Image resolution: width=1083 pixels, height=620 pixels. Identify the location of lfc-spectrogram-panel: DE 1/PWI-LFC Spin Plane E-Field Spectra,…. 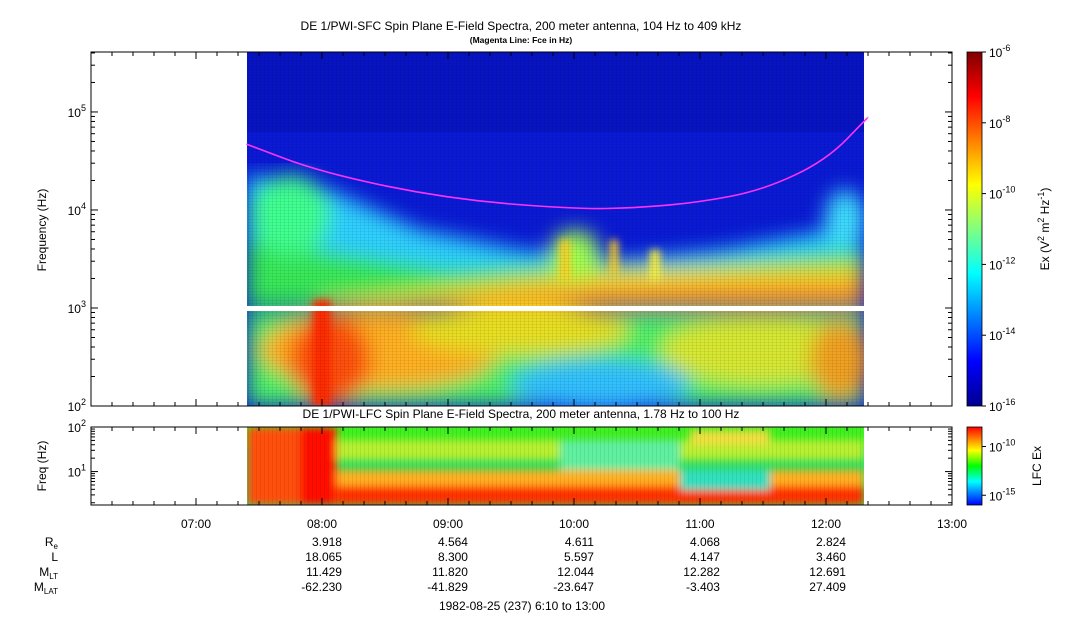
(539, 456).